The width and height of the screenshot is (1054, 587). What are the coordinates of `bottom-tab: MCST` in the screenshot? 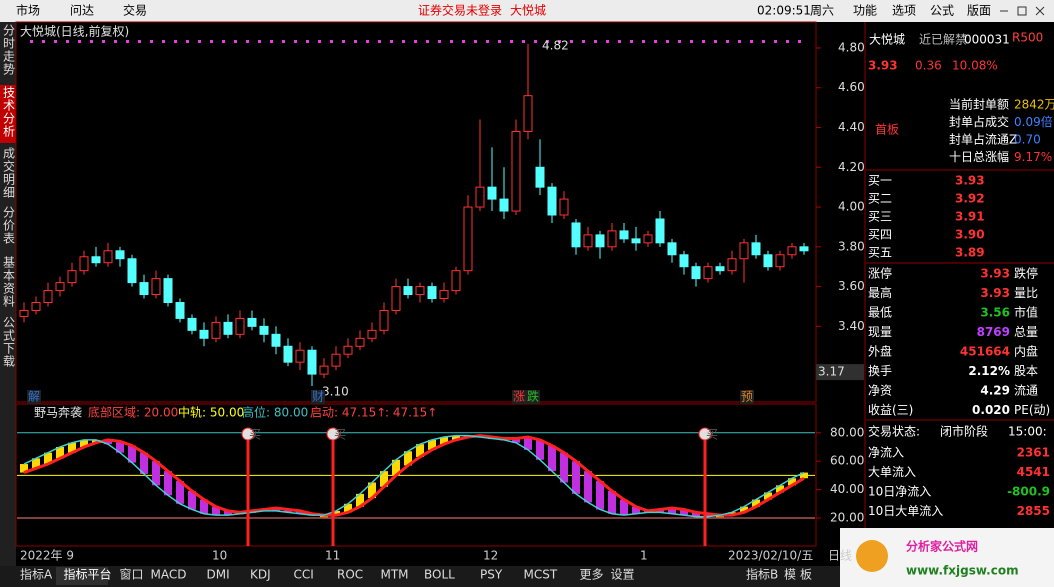 It's located at (541, 575).